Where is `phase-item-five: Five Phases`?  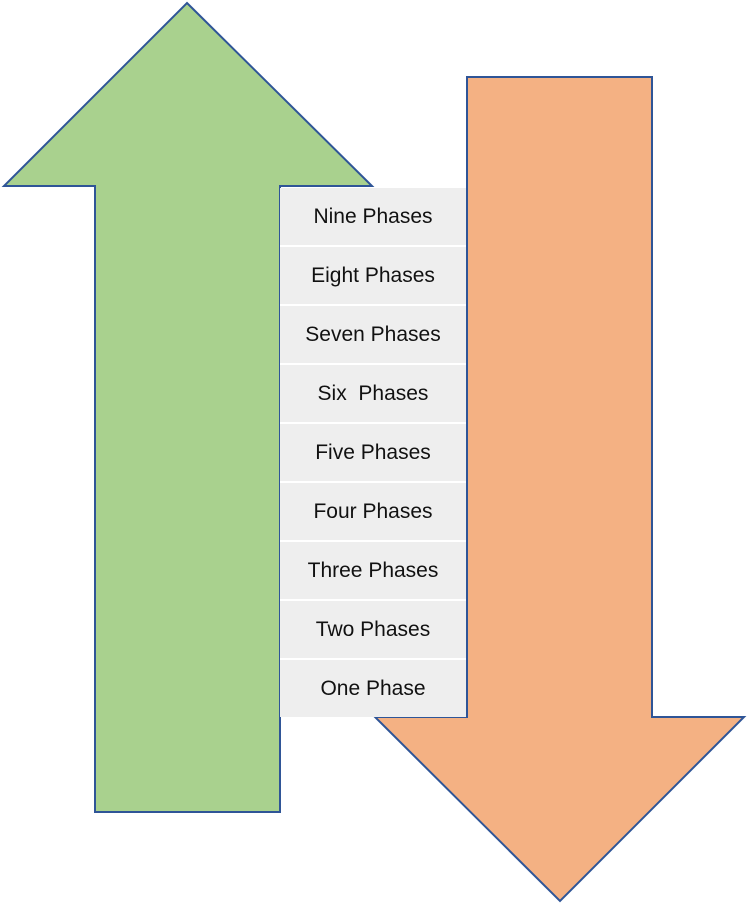
phase-item-five: Five Phases is located at coordinates (373, 453).